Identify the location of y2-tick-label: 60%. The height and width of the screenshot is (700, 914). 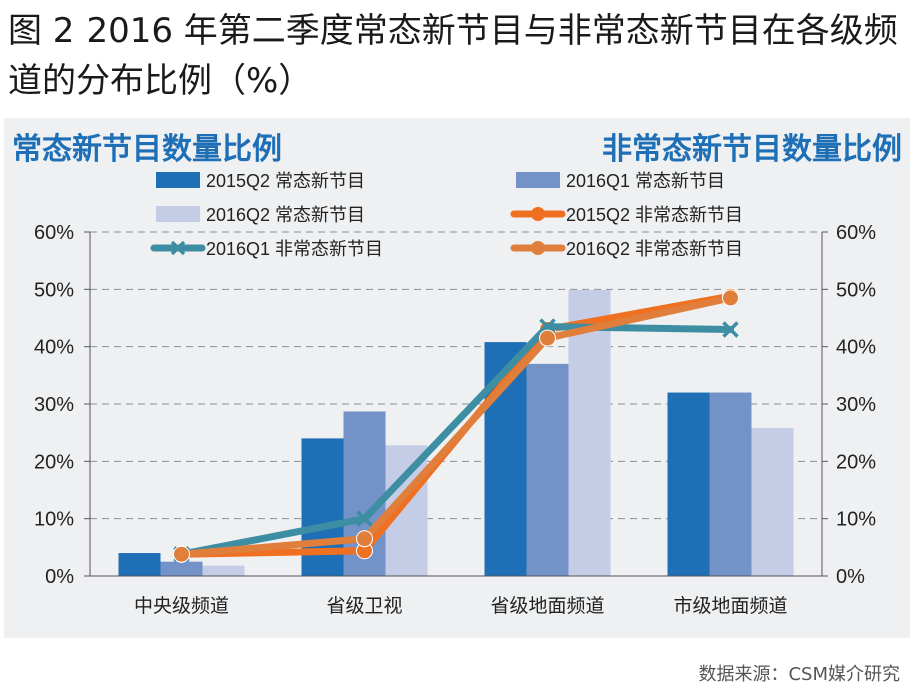
(856, 233).